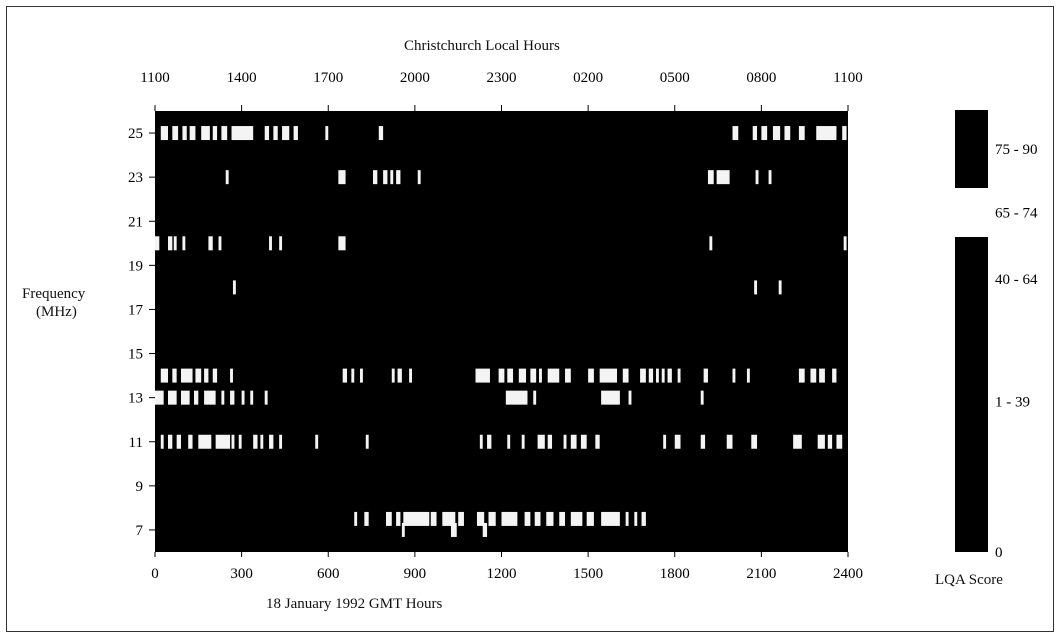  I want to click on y-tick-label: 15, so click(135, 355).